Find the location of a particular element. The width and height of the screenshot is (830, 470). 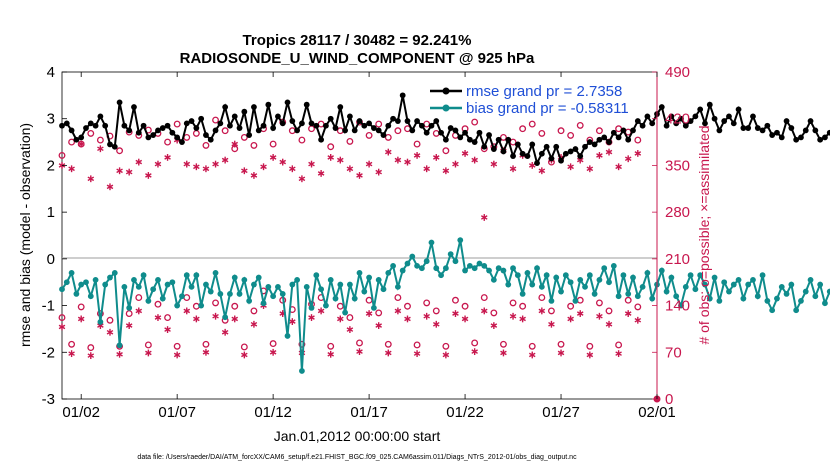

x-tick-label: 01/22 is located at coordinates (465, 412).